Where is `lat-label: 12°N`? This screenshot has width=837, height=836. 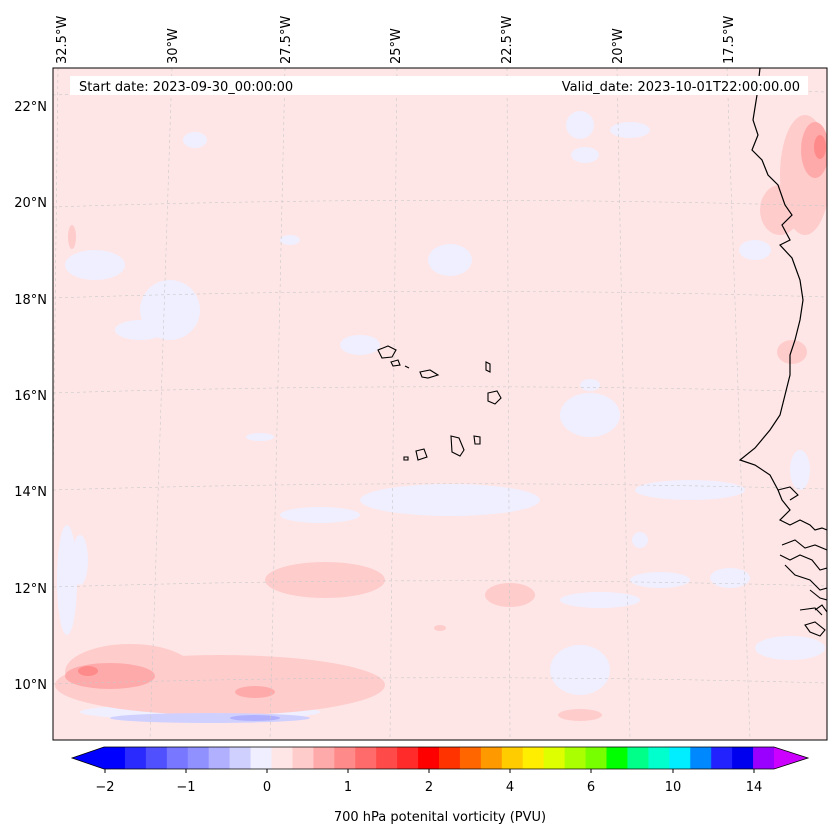
lat-label: 12°N is located at coordinates (30, 589).